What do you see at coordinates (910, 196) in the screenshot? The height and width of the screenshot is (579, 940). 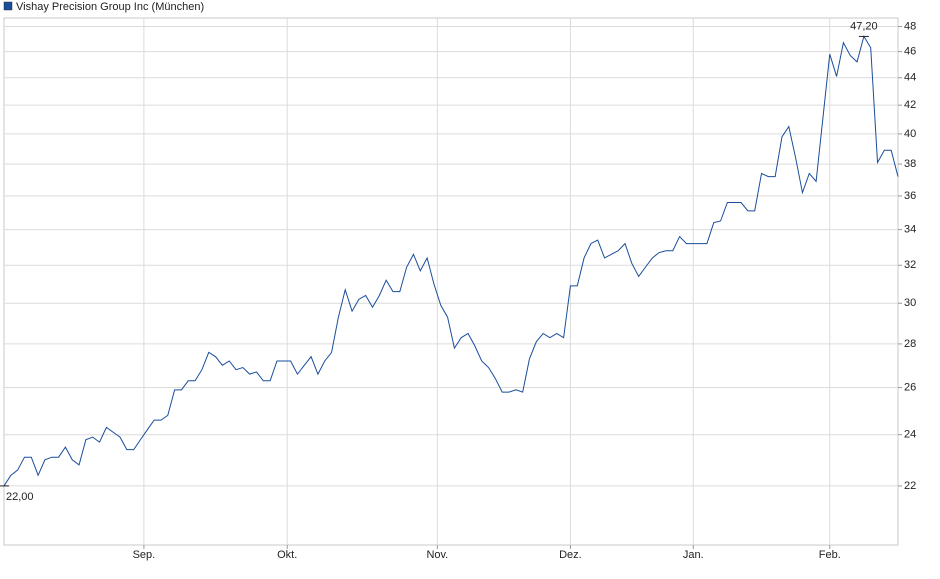 I see `y-tick-label: 36` at bounding box center [910, 196].